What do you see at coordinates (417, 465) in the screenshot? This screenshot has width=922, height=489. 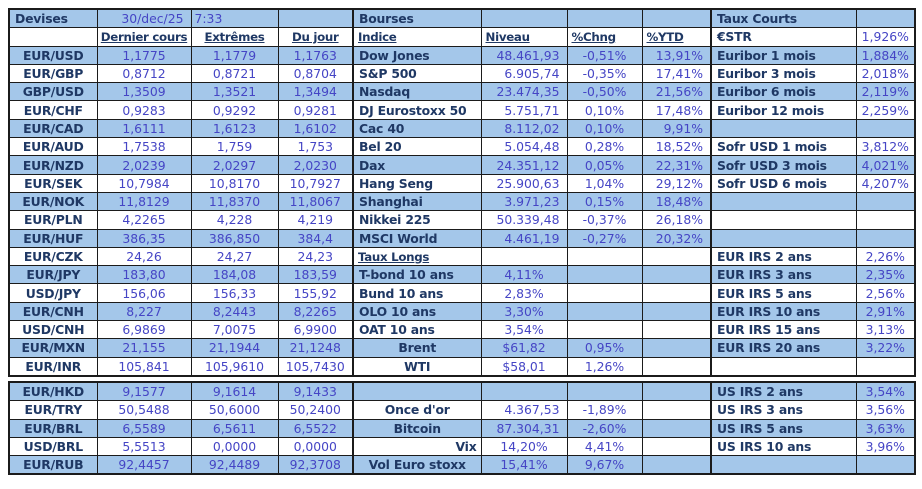 I see `index-name-cell: Vol Euro stoxx` at bounding box center [417, 465].